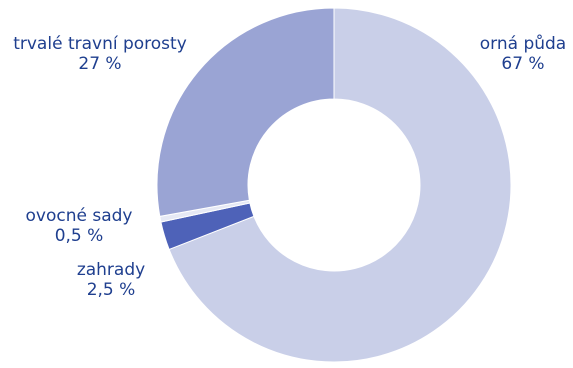  I want to click on label-trvale-travni-porosty: trvalé travní porosty 27 %, so click(100, 54).